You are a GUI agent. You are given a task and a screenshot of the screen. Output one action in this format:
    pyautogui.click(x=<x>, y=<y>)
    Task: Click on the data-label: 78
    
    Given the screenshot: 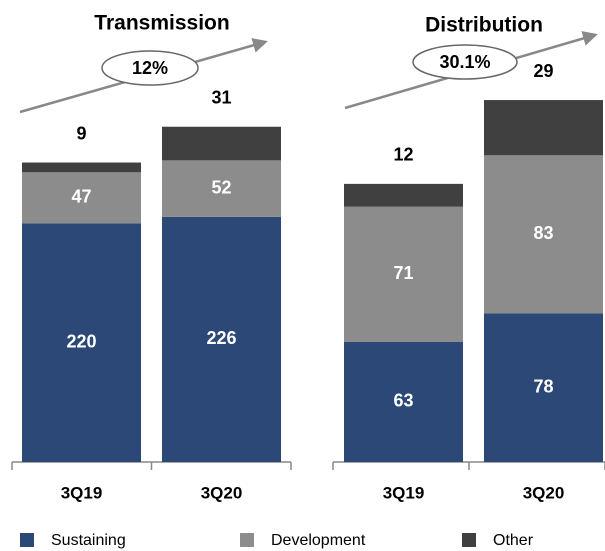 What is the action you would take?
    pyautogui.click(x=543, y=386)
    